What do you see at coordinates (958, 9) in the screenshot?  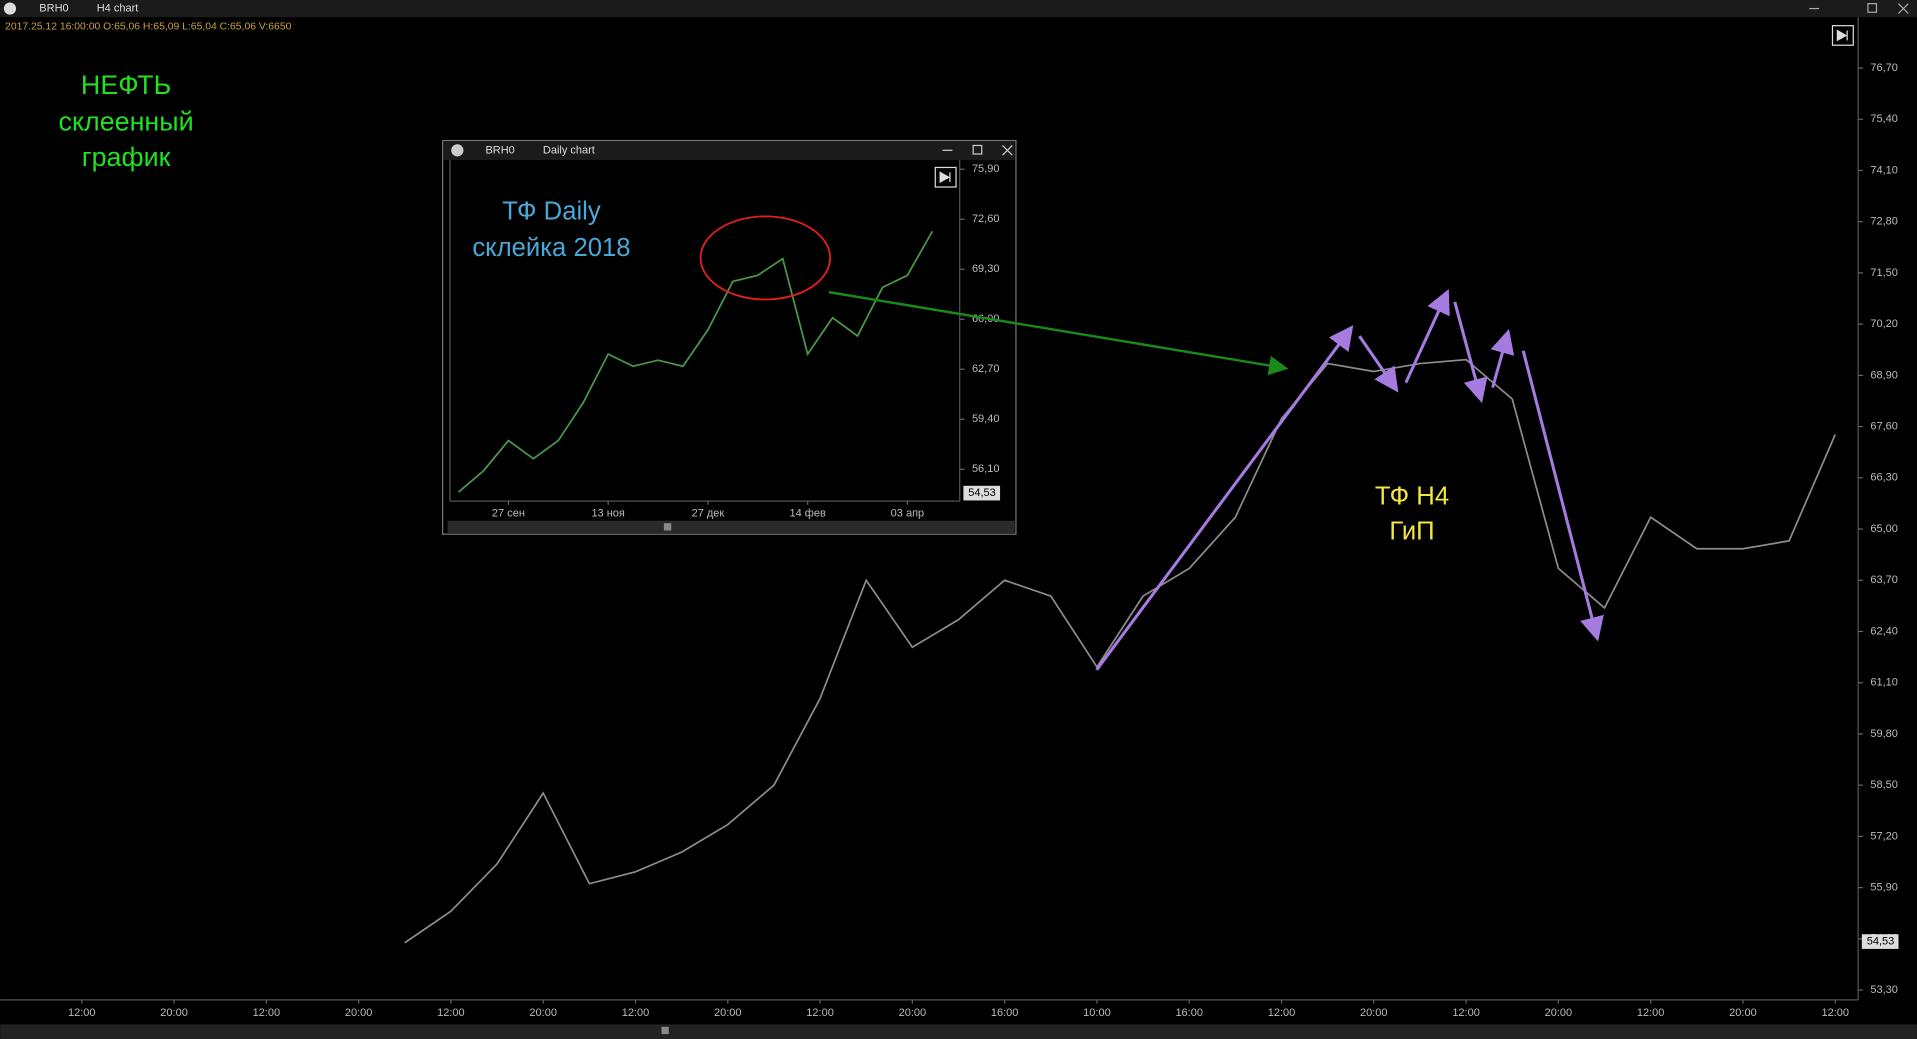 I see `toolbar` at bounding box center [958, 9].